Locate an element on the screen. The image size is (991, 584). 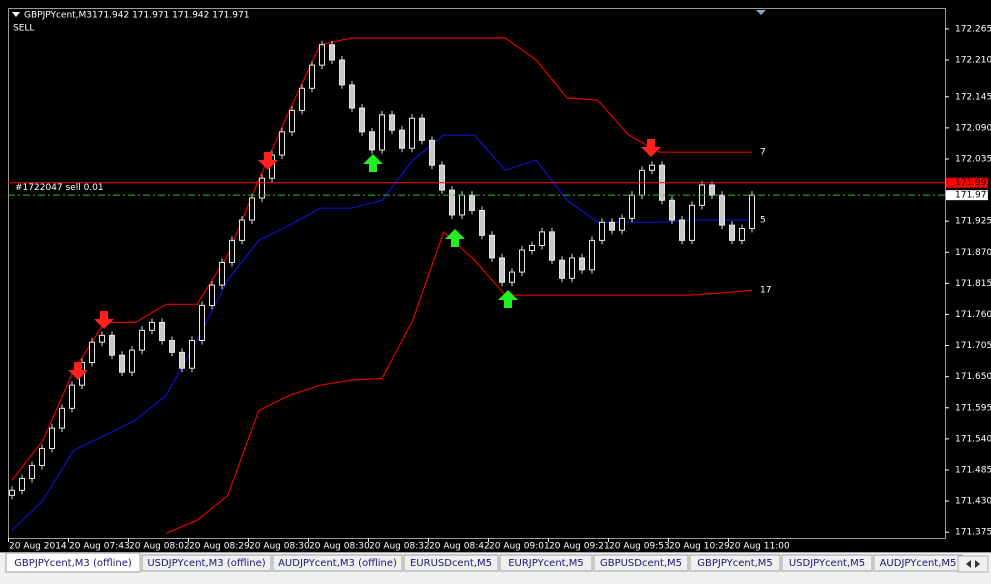
tab-label: EURJPYcent,M5 is located at coordinates (546, 563).